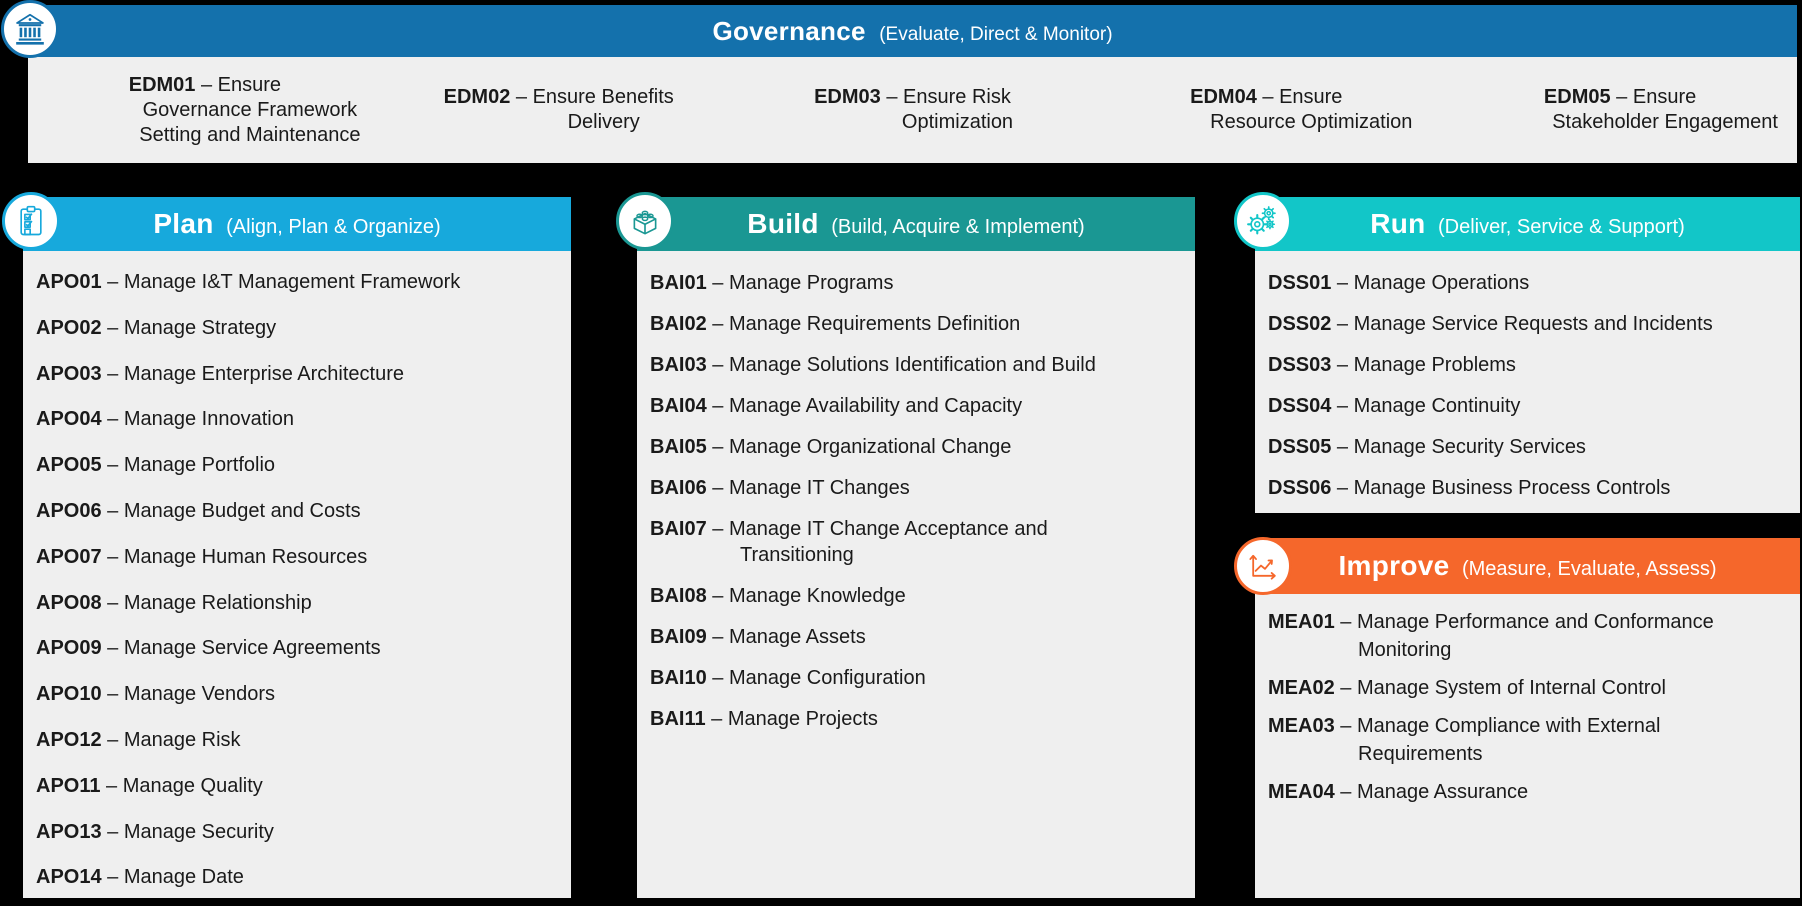  Describe the element at coordinates (1301, 792) in the screenshot. I see `process-code: MEA04` at that location.